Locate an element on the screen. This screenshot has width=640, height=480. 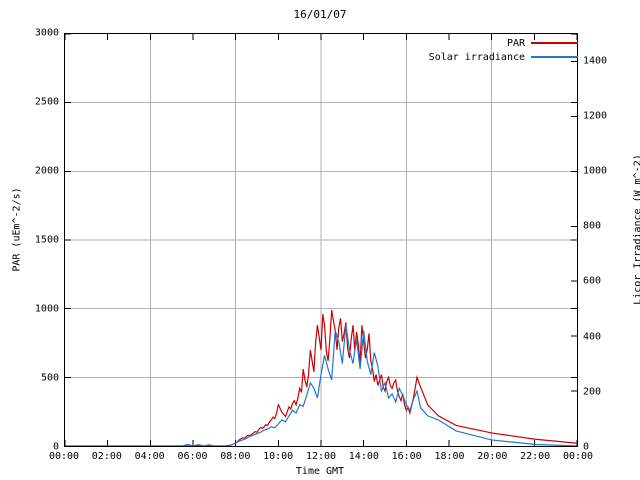
y-axis-right-tick-label: 0 is located at coordinates (586, 447).